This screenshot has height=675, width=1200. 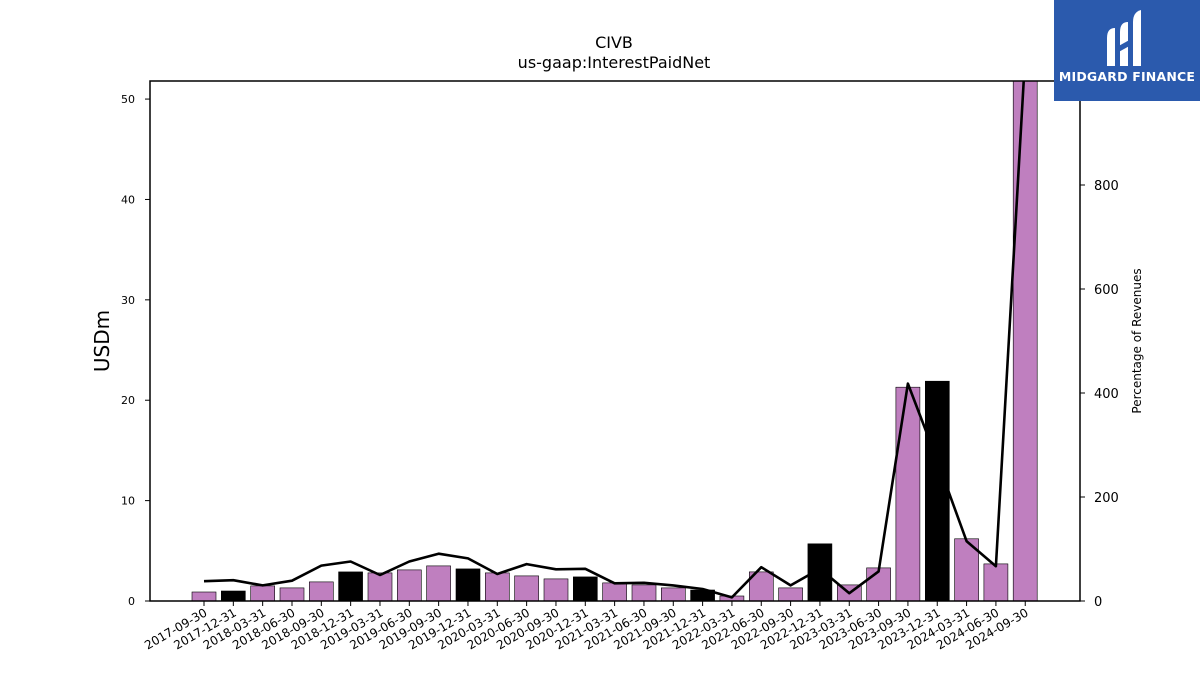 What do you see at coordinates (131, 601) in the screenshot?
I see `y-tick-label: 0` at bounding box center [131, 601].